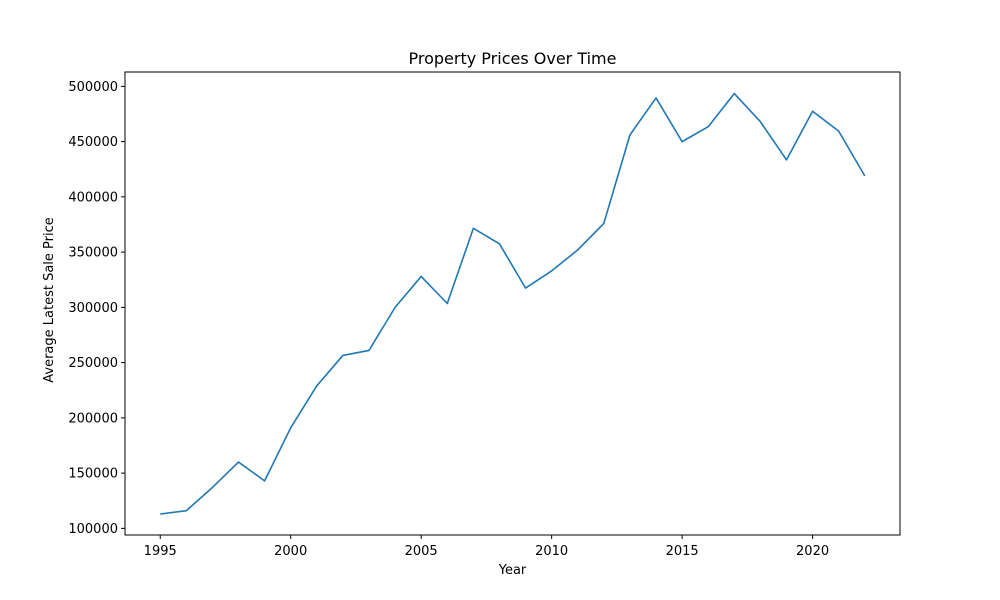 The image size is (1000, 600). I want to click on x-tick-label: 2005, so click(421, 551).